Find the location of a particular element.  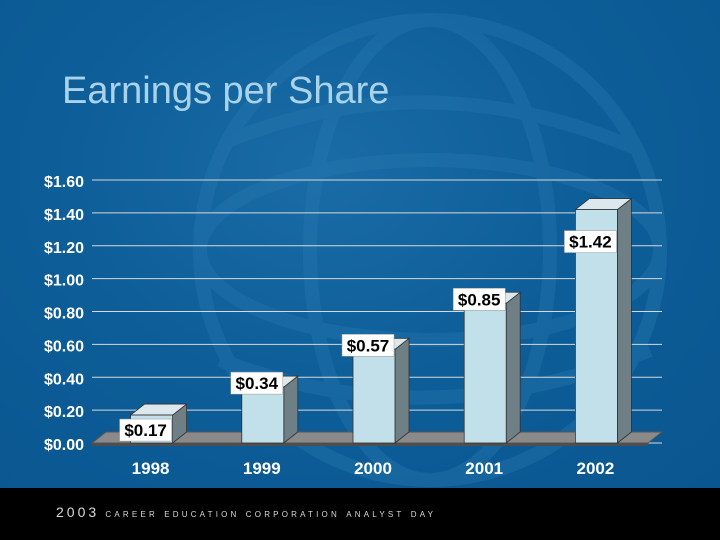

x-tick-label: 2000 is located at coordinates (373, 468).